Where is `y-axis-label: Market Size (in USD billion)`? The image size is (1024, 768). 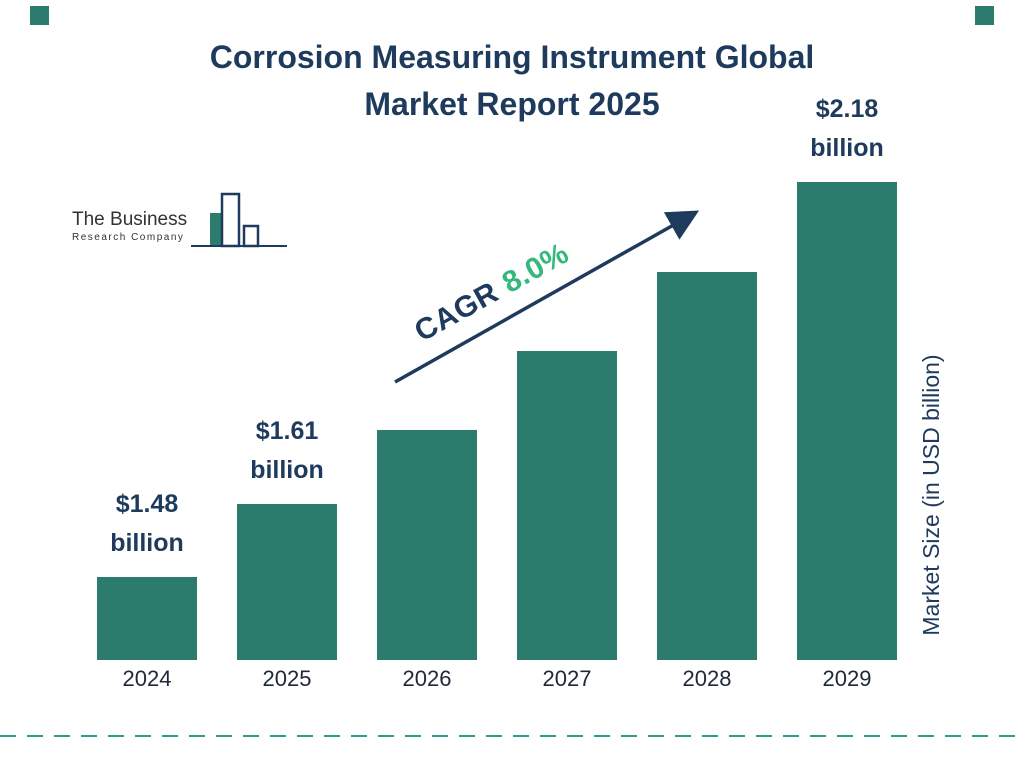
y-axis-label: Market Size (in USD billion) is located at coordinates (931, 495).